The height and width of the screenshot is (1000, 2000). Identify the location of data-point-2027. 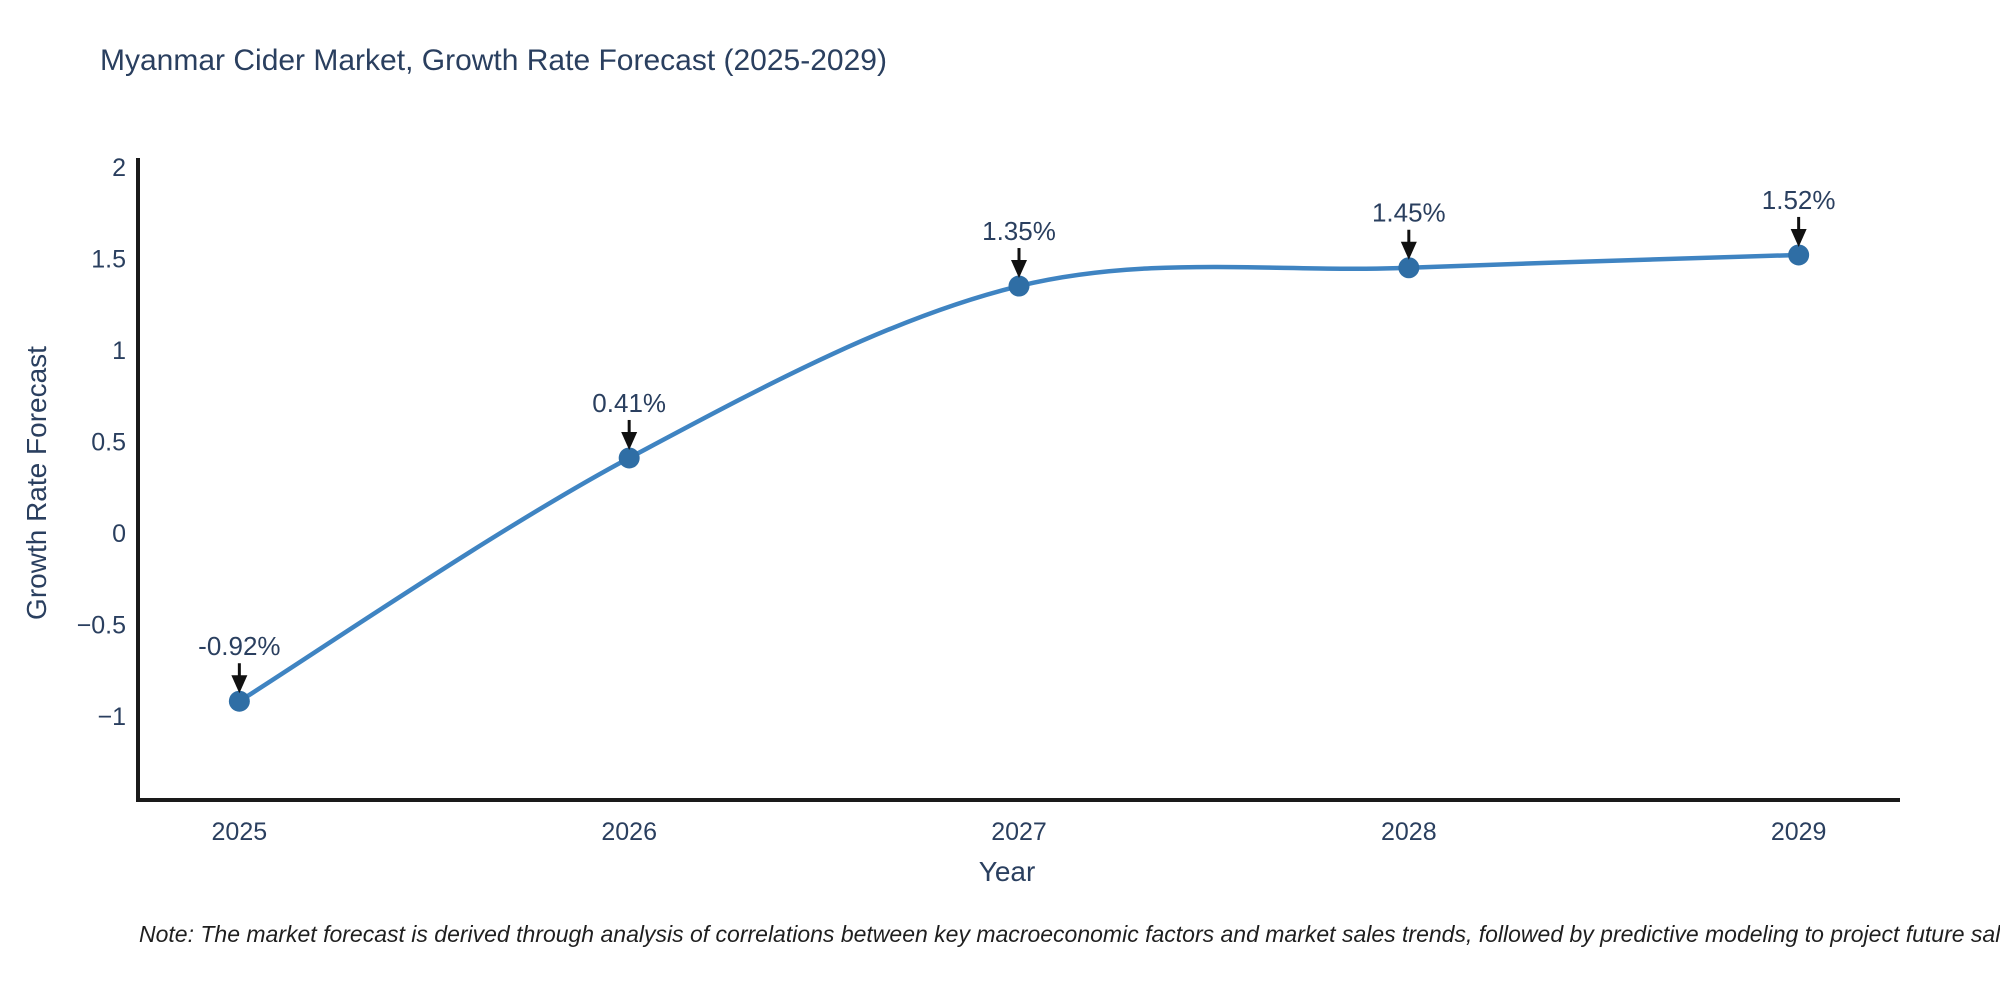
(1019, 286).